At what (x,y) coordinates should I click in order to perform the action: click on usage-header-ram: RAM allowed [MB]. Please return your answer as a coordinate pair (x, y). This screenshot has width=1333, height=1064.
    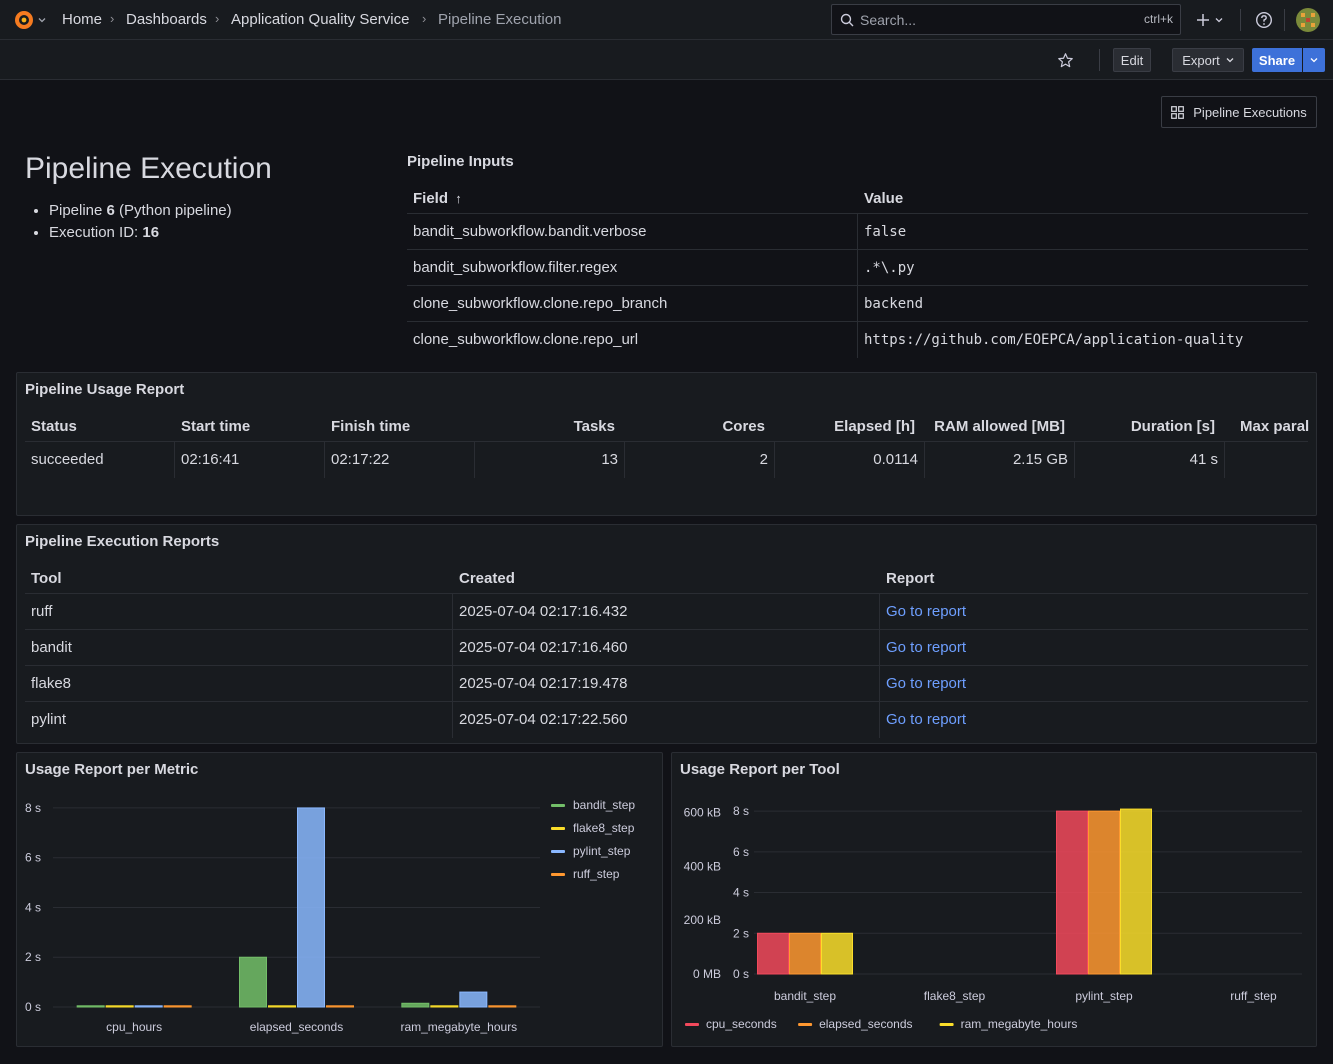
    Looking at the image, I should click on (999, 426).